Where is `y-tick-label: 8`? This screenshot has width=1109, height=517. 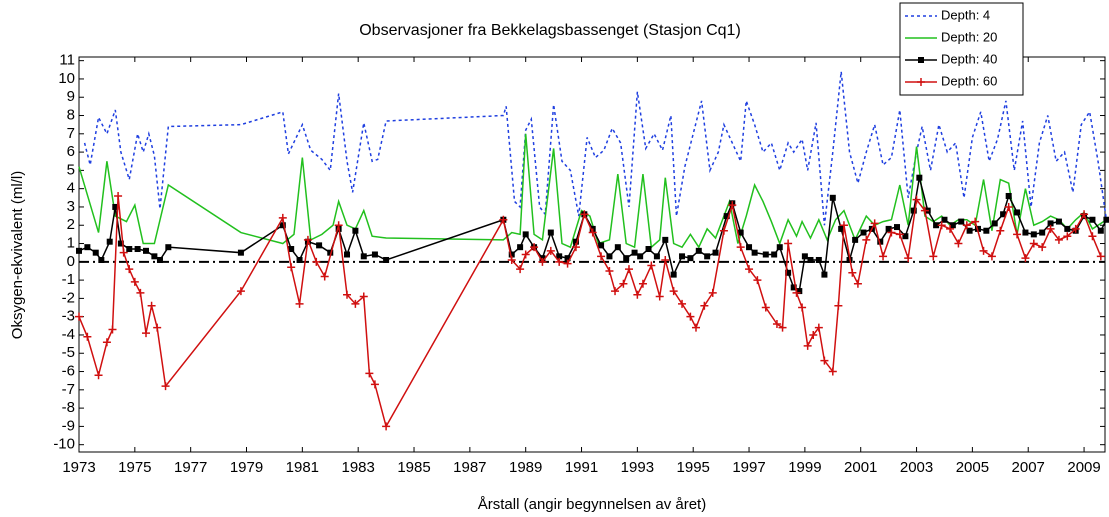 y-tick-label: 8 is located at coordinates (71, 114).